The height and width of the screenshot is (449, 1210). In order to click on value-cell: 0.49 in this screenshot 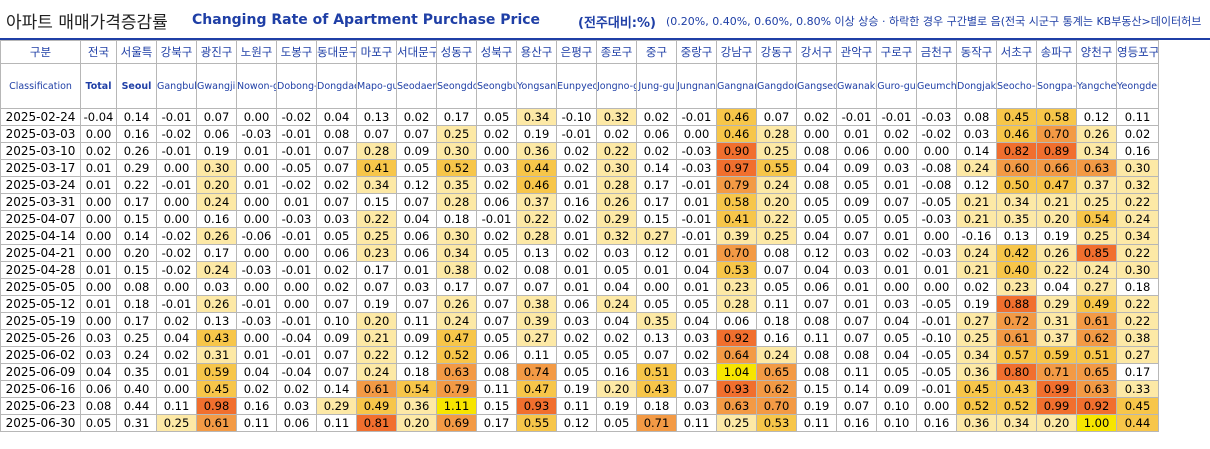, I will do `click(1096, 304)`.